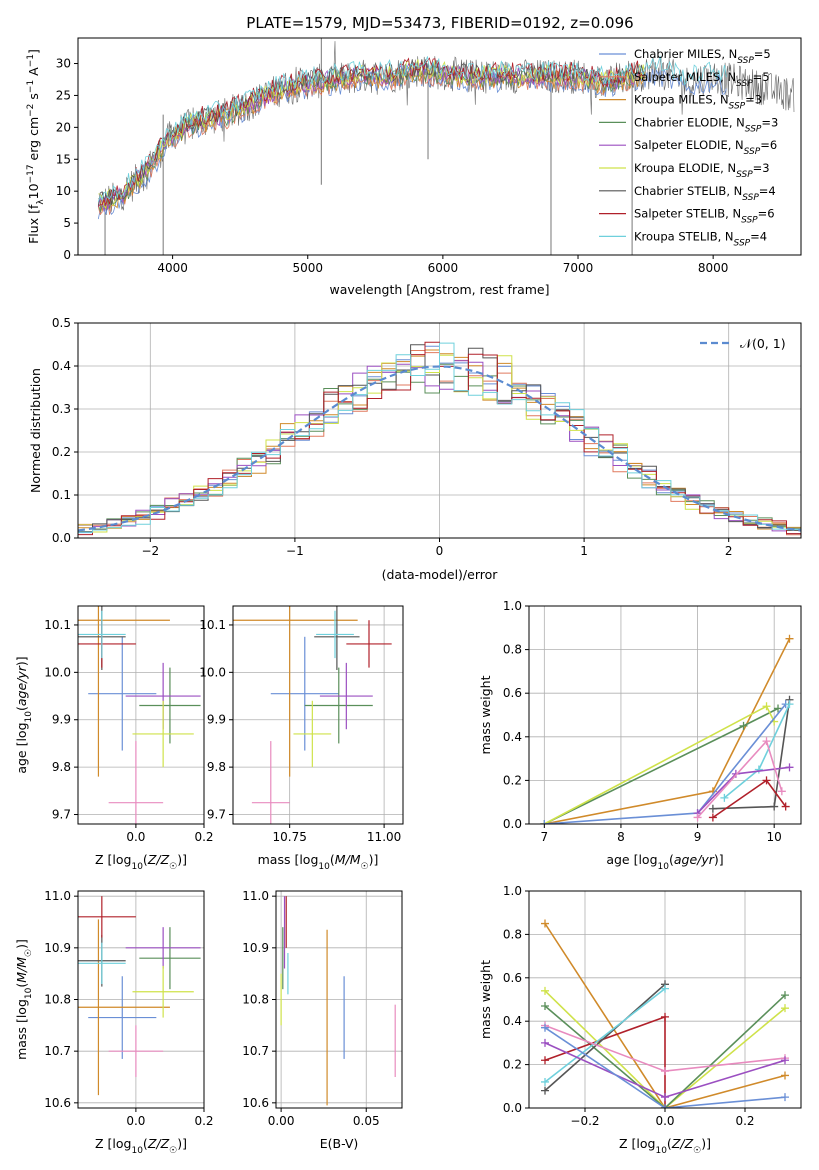  What do you see at coordinates (767, 191) in the screenshot?
I see `label-part: =4` at bounding box center [767, 191].